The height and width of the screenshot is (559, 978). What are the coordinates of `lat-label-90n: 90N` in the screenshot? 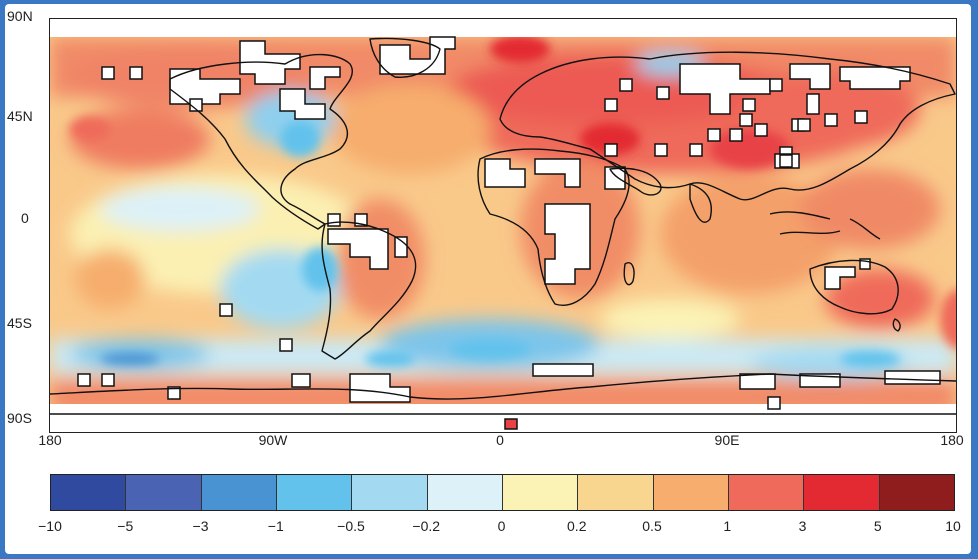 It's located at (20, 16).